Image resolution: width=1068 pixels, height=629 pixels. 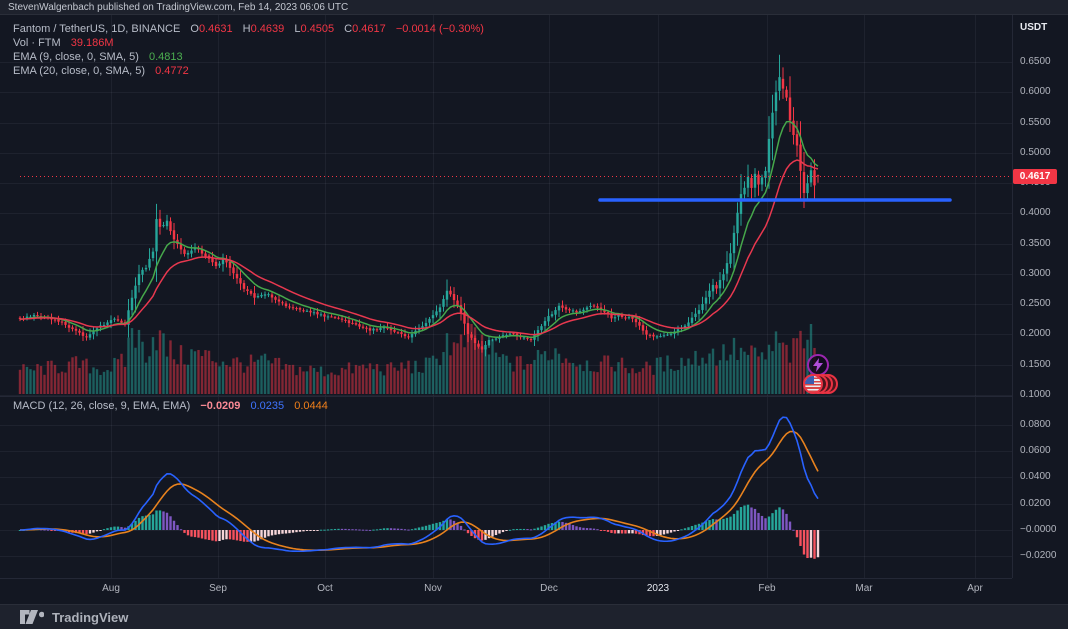 What do you see at coordinates (311, 406) in the screenshot?
I see `macd-signal-value: 0.0444` at bounding box center [311, 406].